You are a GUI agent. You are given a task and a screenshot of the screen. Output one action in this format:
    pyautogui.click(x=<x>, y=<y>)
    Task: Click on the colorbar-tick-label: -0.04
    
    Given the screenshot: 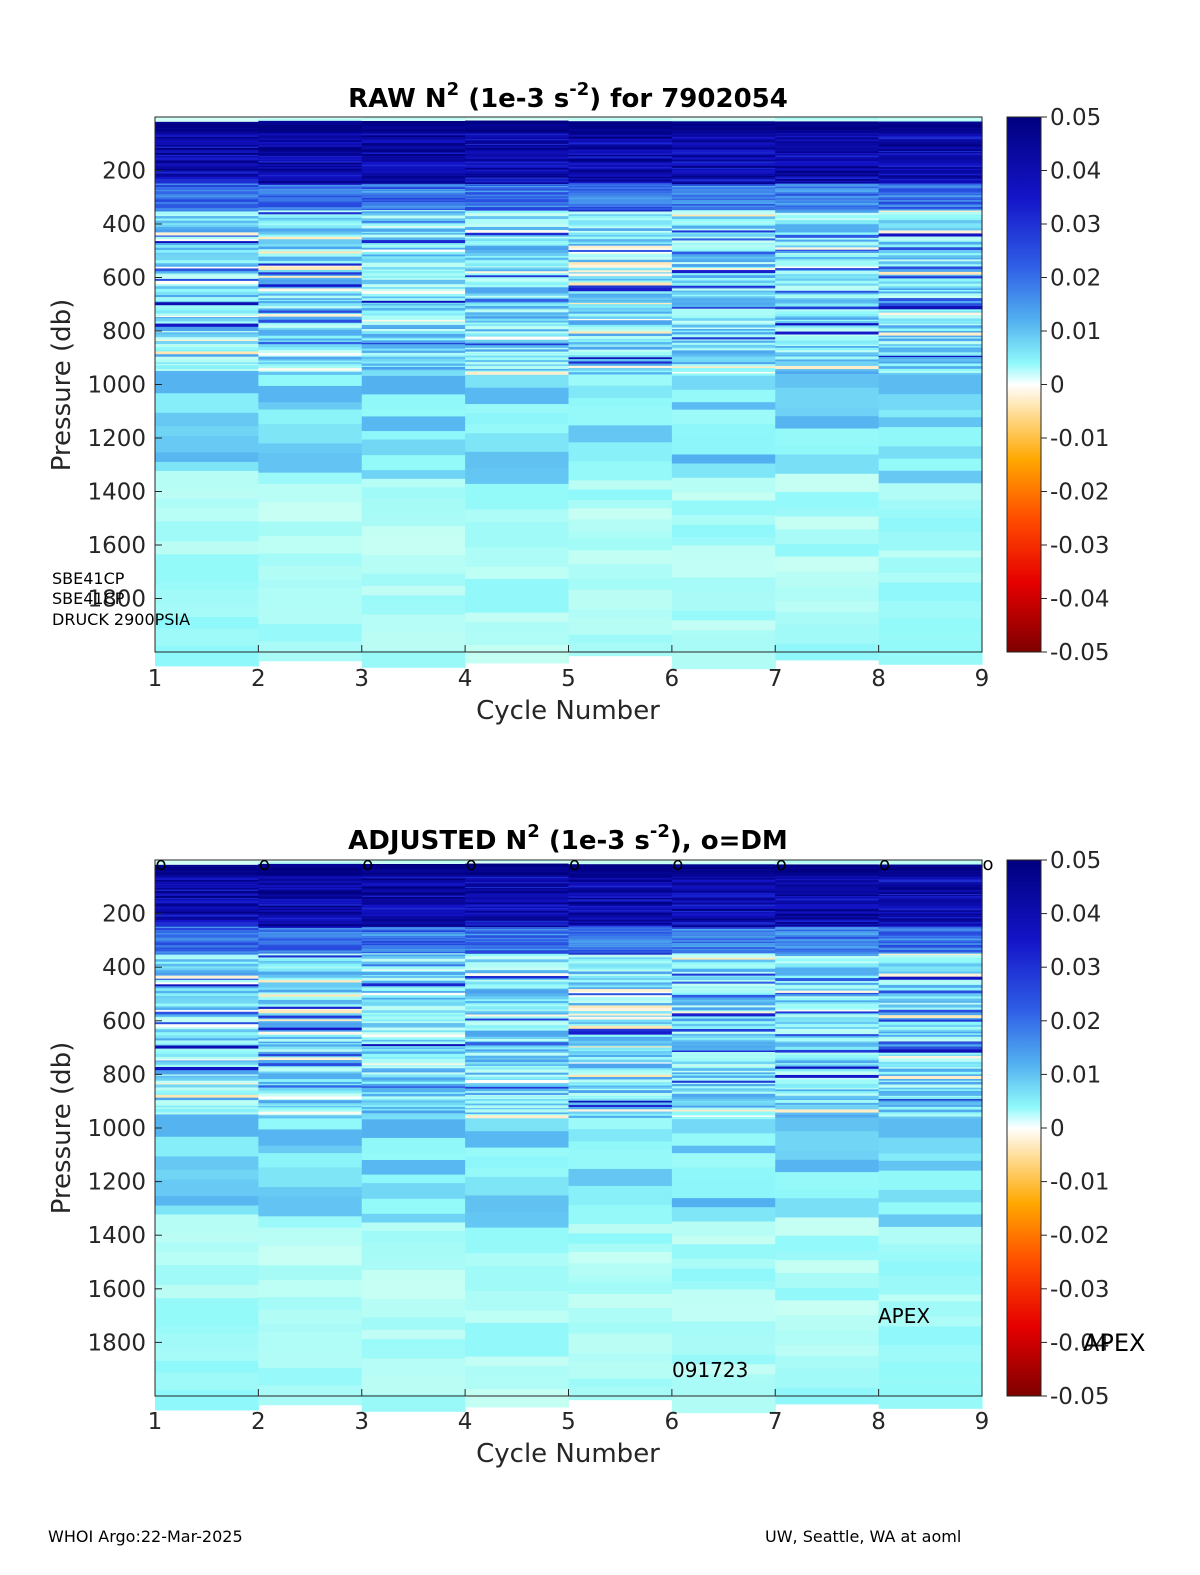 What is the action you would take?
    pyautogui.click(x=1080, y=1343)
    